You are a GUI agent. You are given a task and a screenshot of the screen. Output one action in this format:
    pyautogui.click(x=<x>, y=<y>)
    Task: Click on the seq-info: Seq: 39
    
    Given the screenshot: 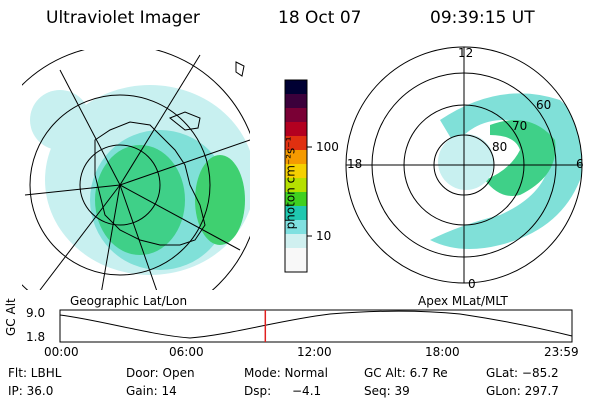 What is the action you would take?
    pyautogui.click(x=387, y=391)
    